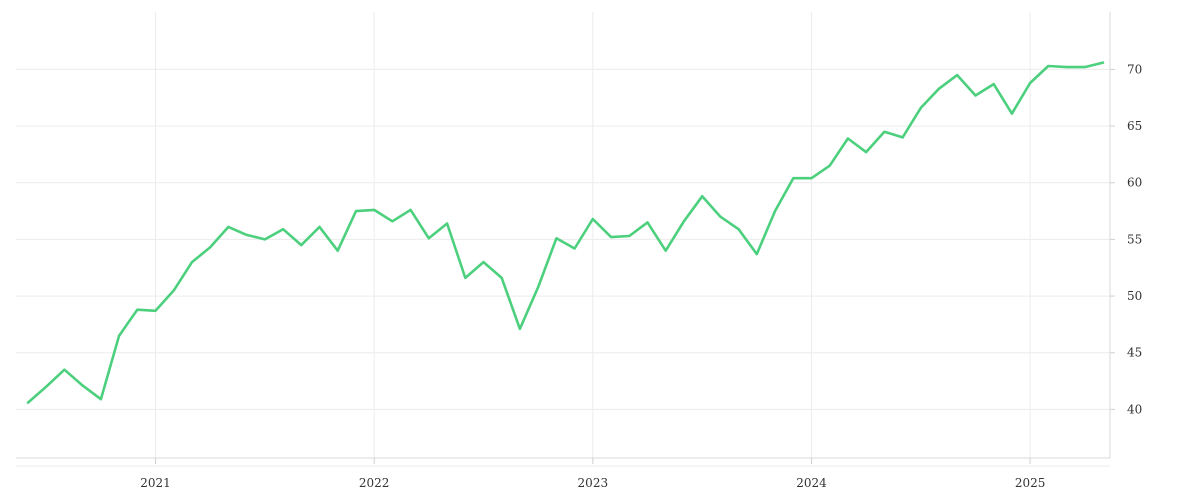 This screenshot has width=1200, height=500. Describe the element at coordinates (811, 483) in the screenshot. I see `x-tick-label: 2024` at that location.